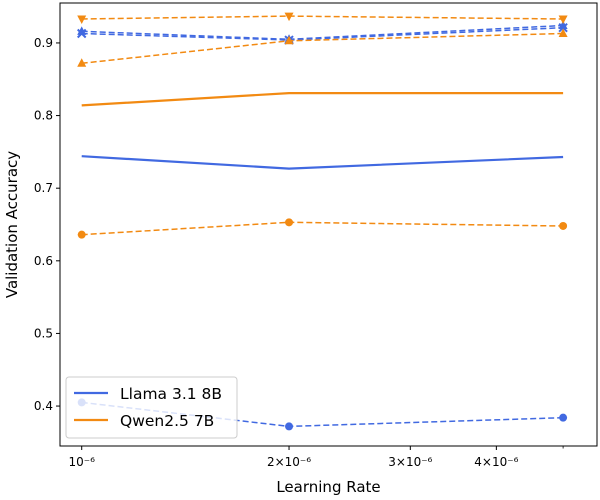 The height and width of the screenshot is (500, 600). I want to click on y-tick-label: 0.9, so click(43, 43).